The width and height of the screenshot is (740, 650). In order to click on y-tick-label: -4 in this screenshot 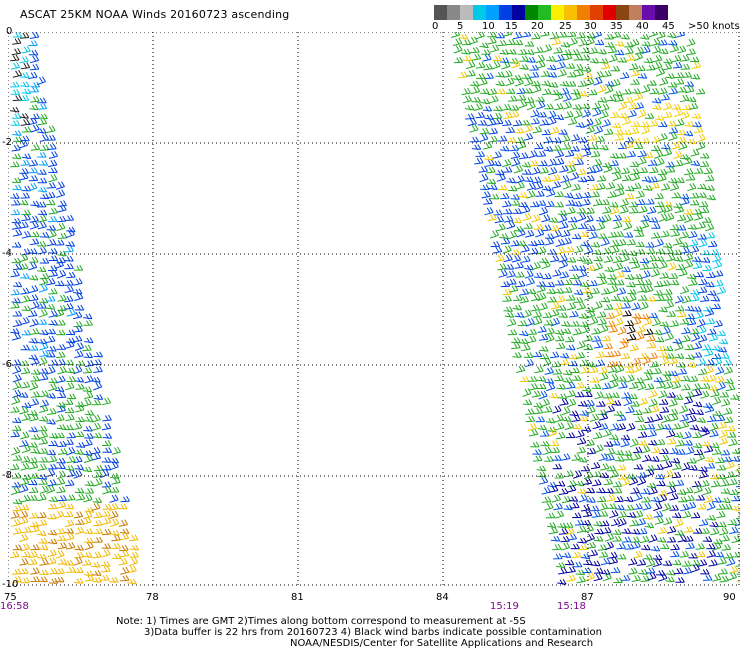, I will do `click(7, 253)`.